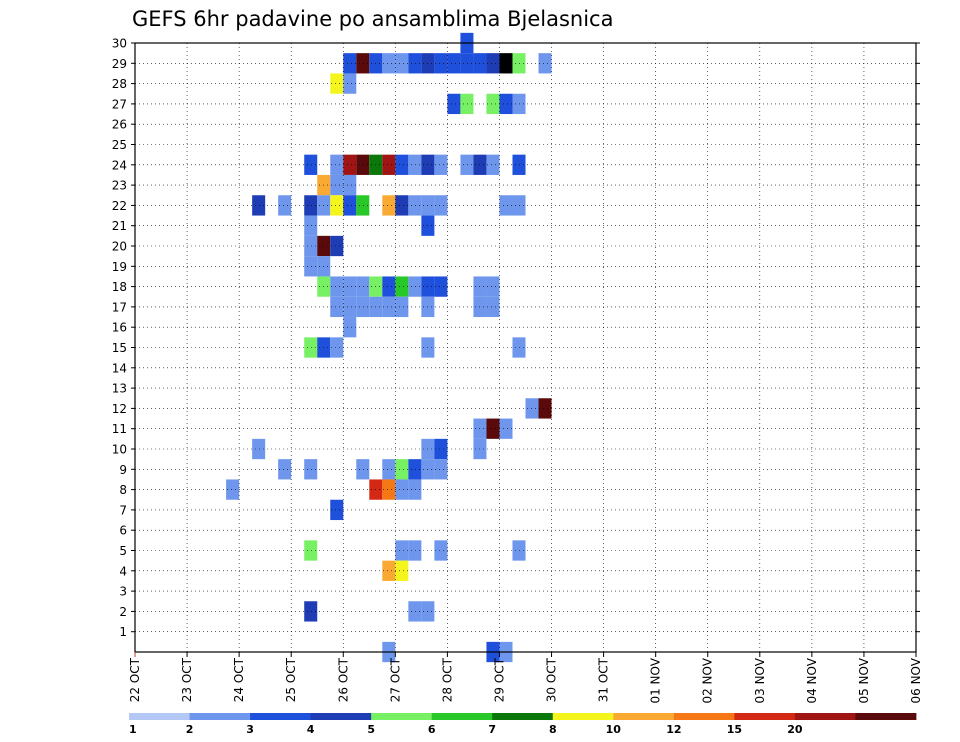 This screenshot has height=742, width=960. Describe the element at coordinates (447, 679) in the screenshot. I see `x-tick-label: 28 OCT` at that location.